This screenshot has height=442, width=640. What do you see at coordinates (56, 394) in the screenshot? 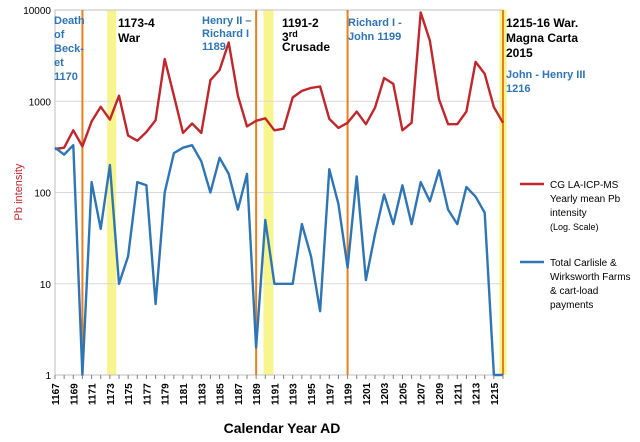
I see `x-tick-label: 1167` at bounding box center [56, 394].